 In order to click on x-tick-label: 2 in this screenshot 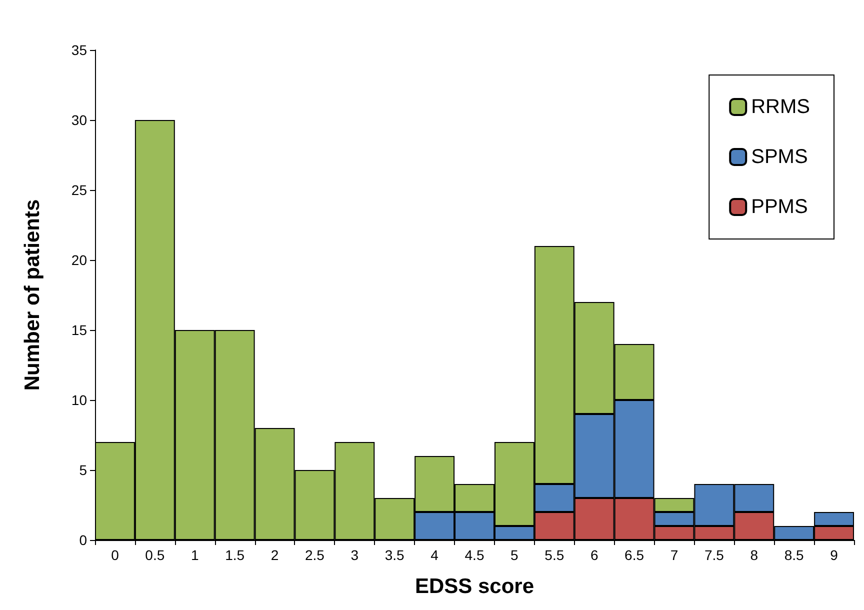, I will do `click(274, 555)`.